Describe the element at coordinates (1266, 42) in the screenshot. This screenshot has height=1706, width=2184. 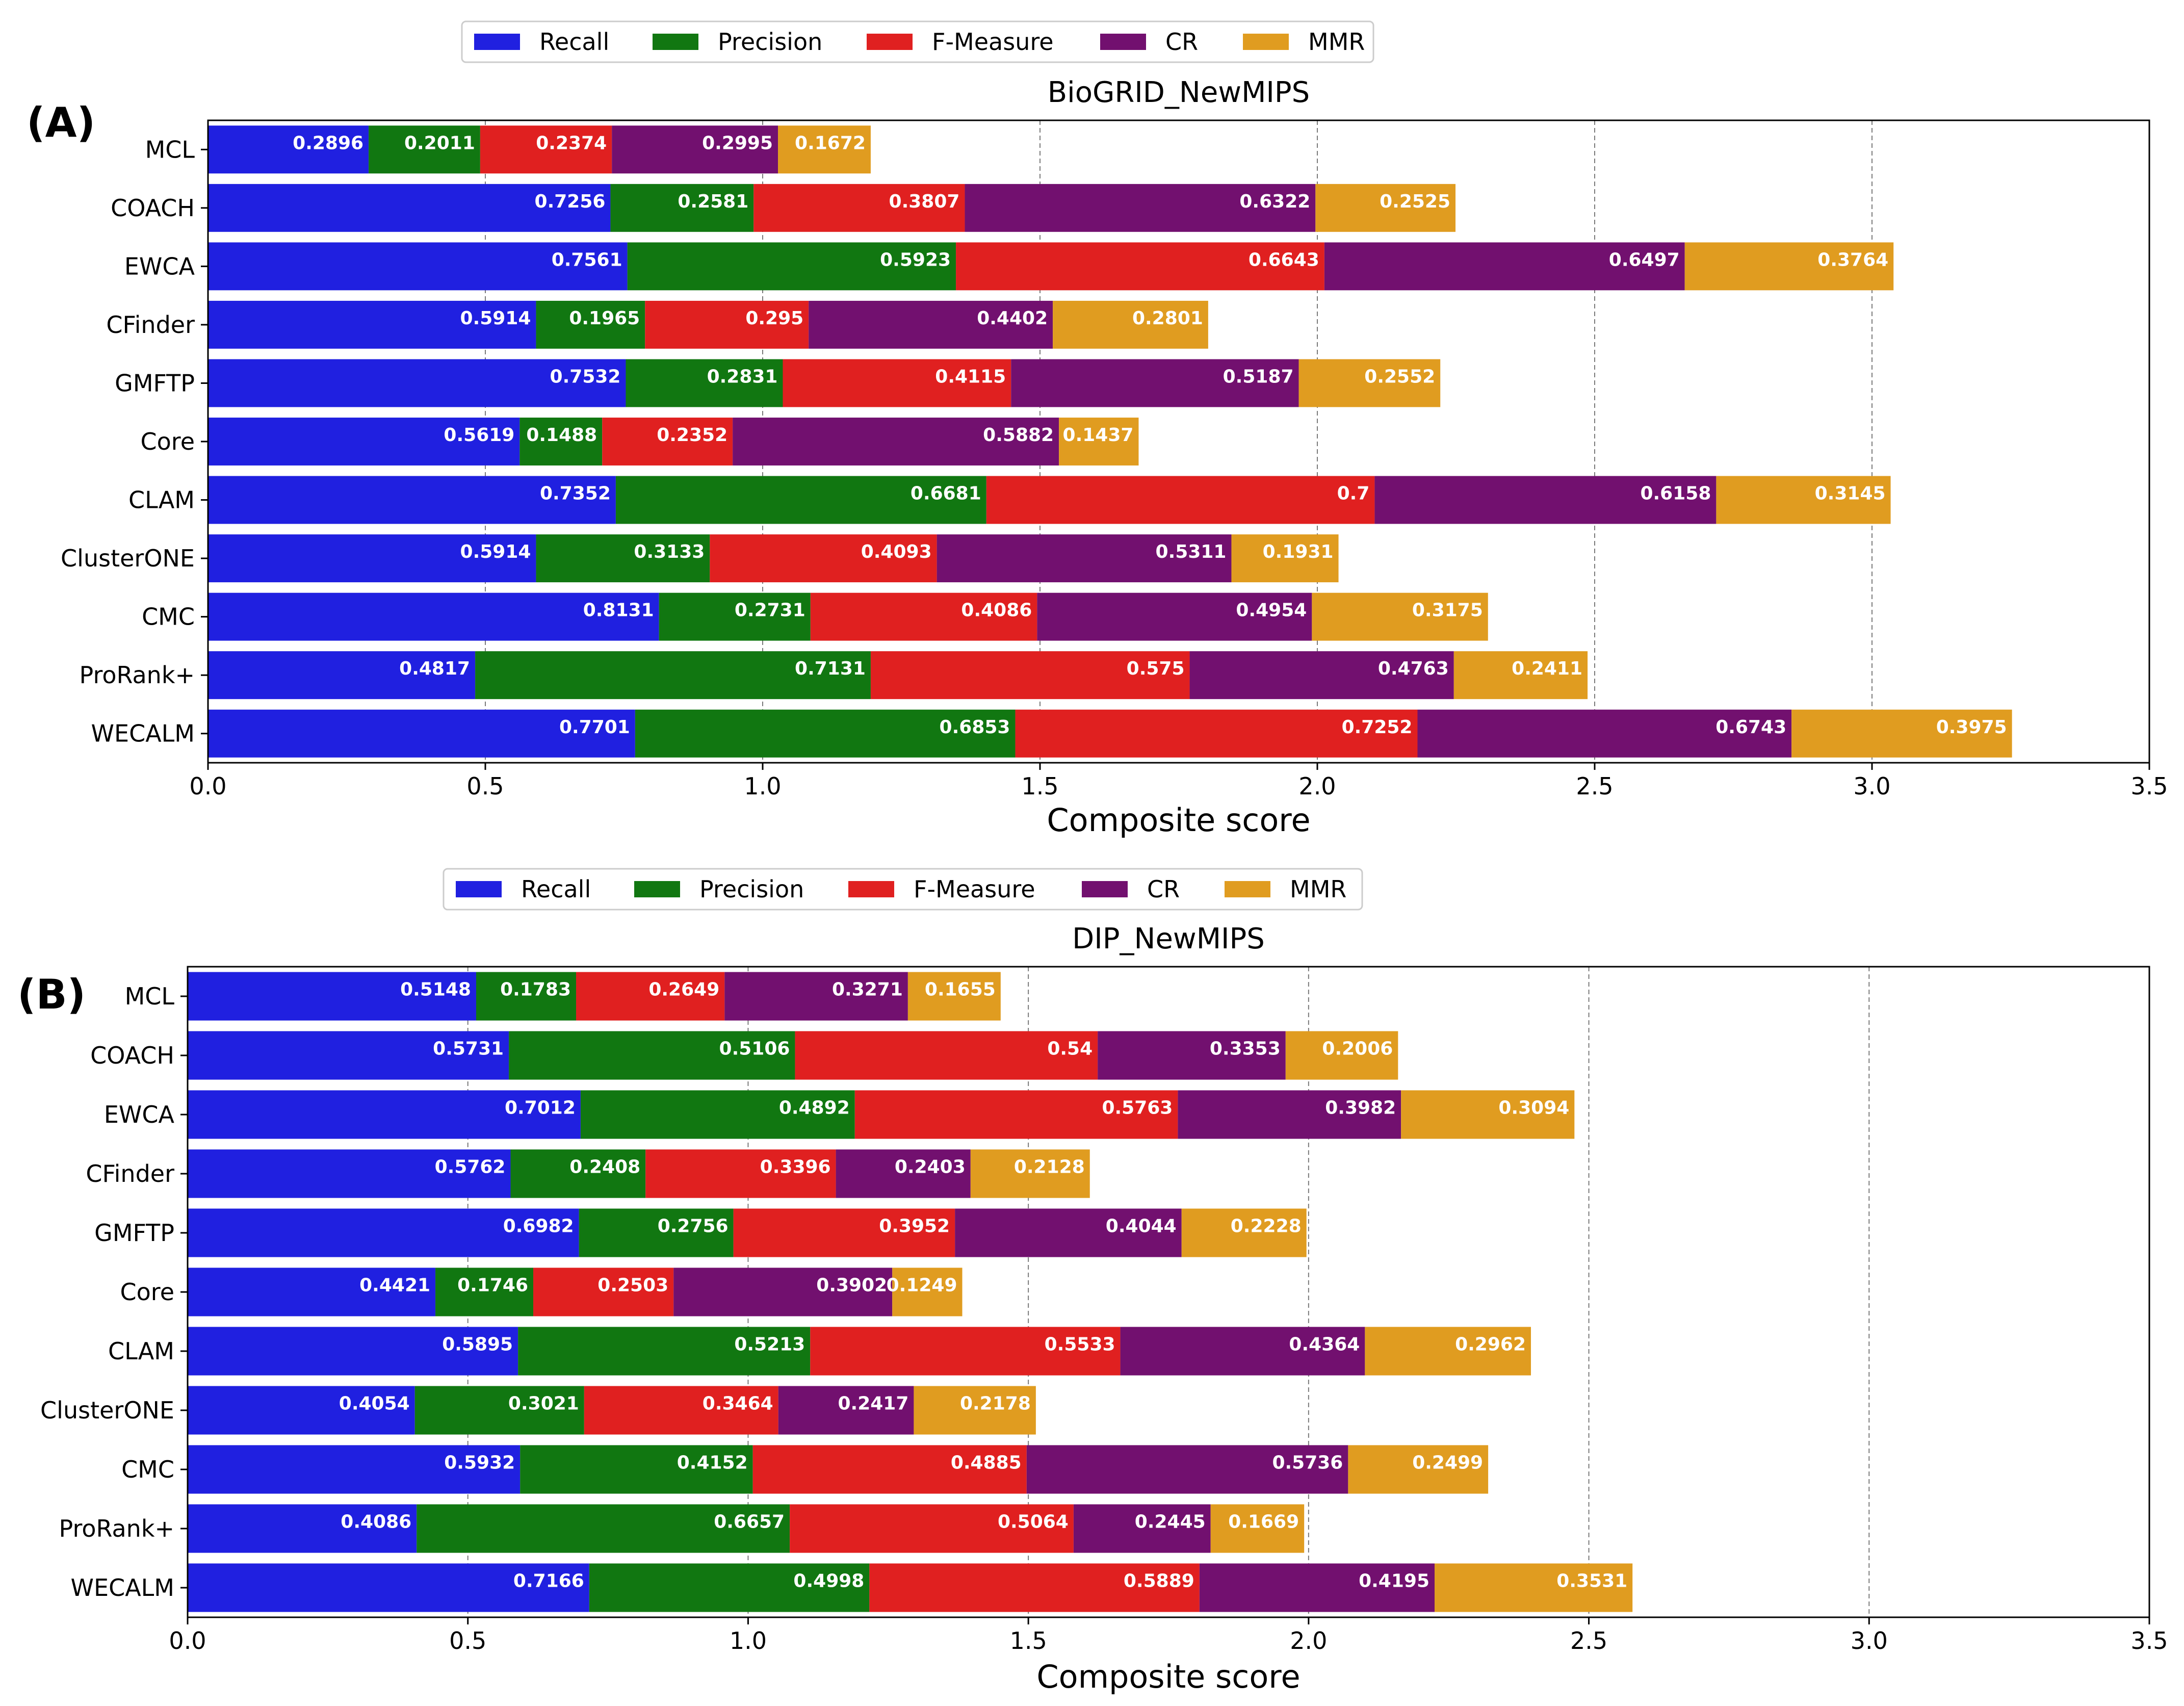
I see `legend-swatch-mmr` at that location.